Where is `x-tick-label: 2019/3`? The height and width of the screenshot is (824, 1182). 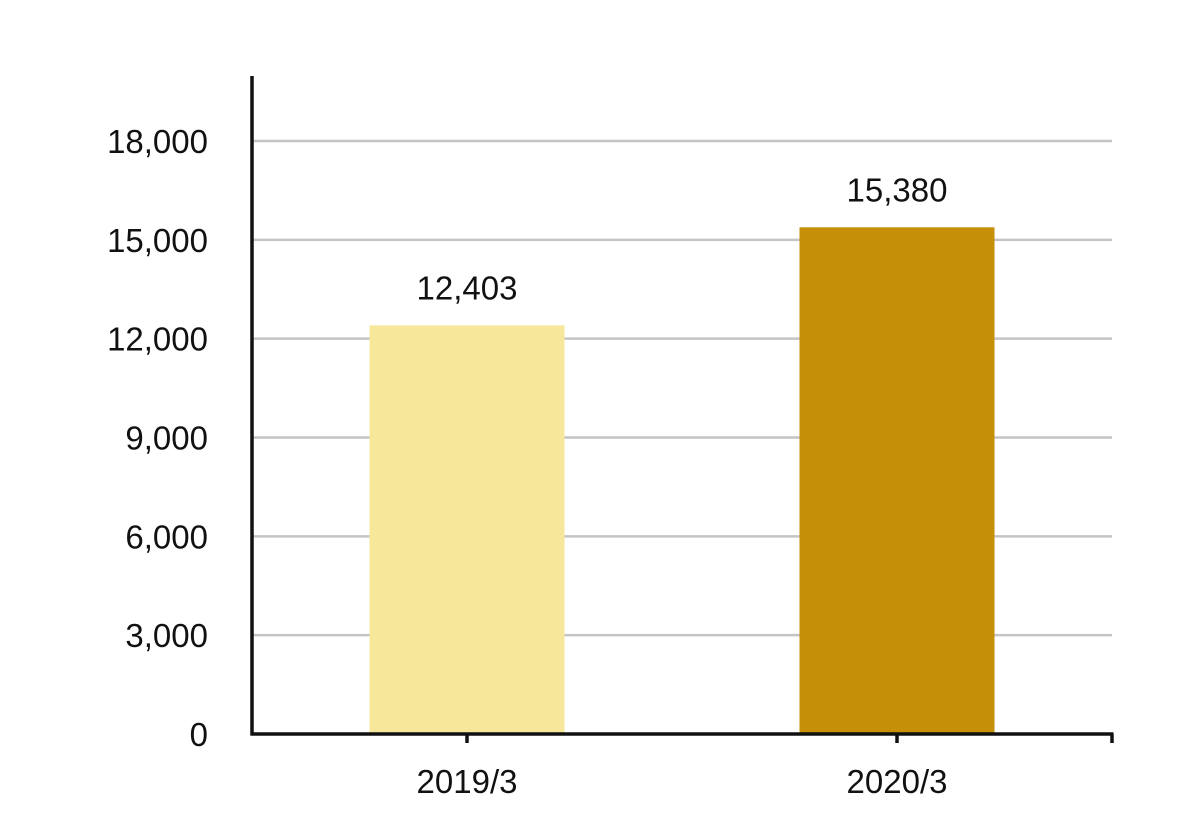
x-tick-label: 2019/3 is located at coordinates (467, 781).